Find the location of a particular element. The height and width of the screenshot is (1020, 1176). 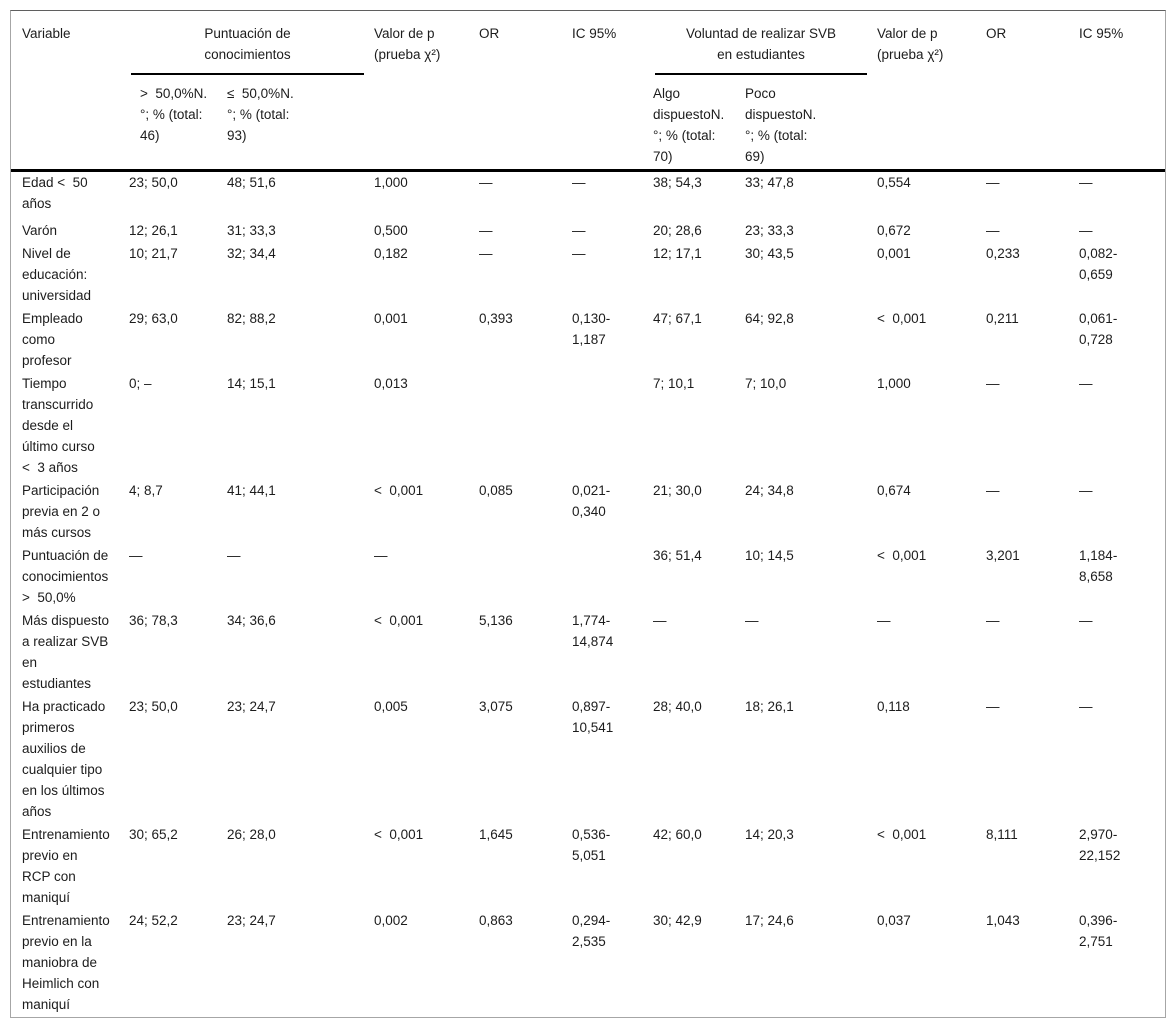

cell-p-conocimientos: 1,000 is located at coordinates (391, 182).